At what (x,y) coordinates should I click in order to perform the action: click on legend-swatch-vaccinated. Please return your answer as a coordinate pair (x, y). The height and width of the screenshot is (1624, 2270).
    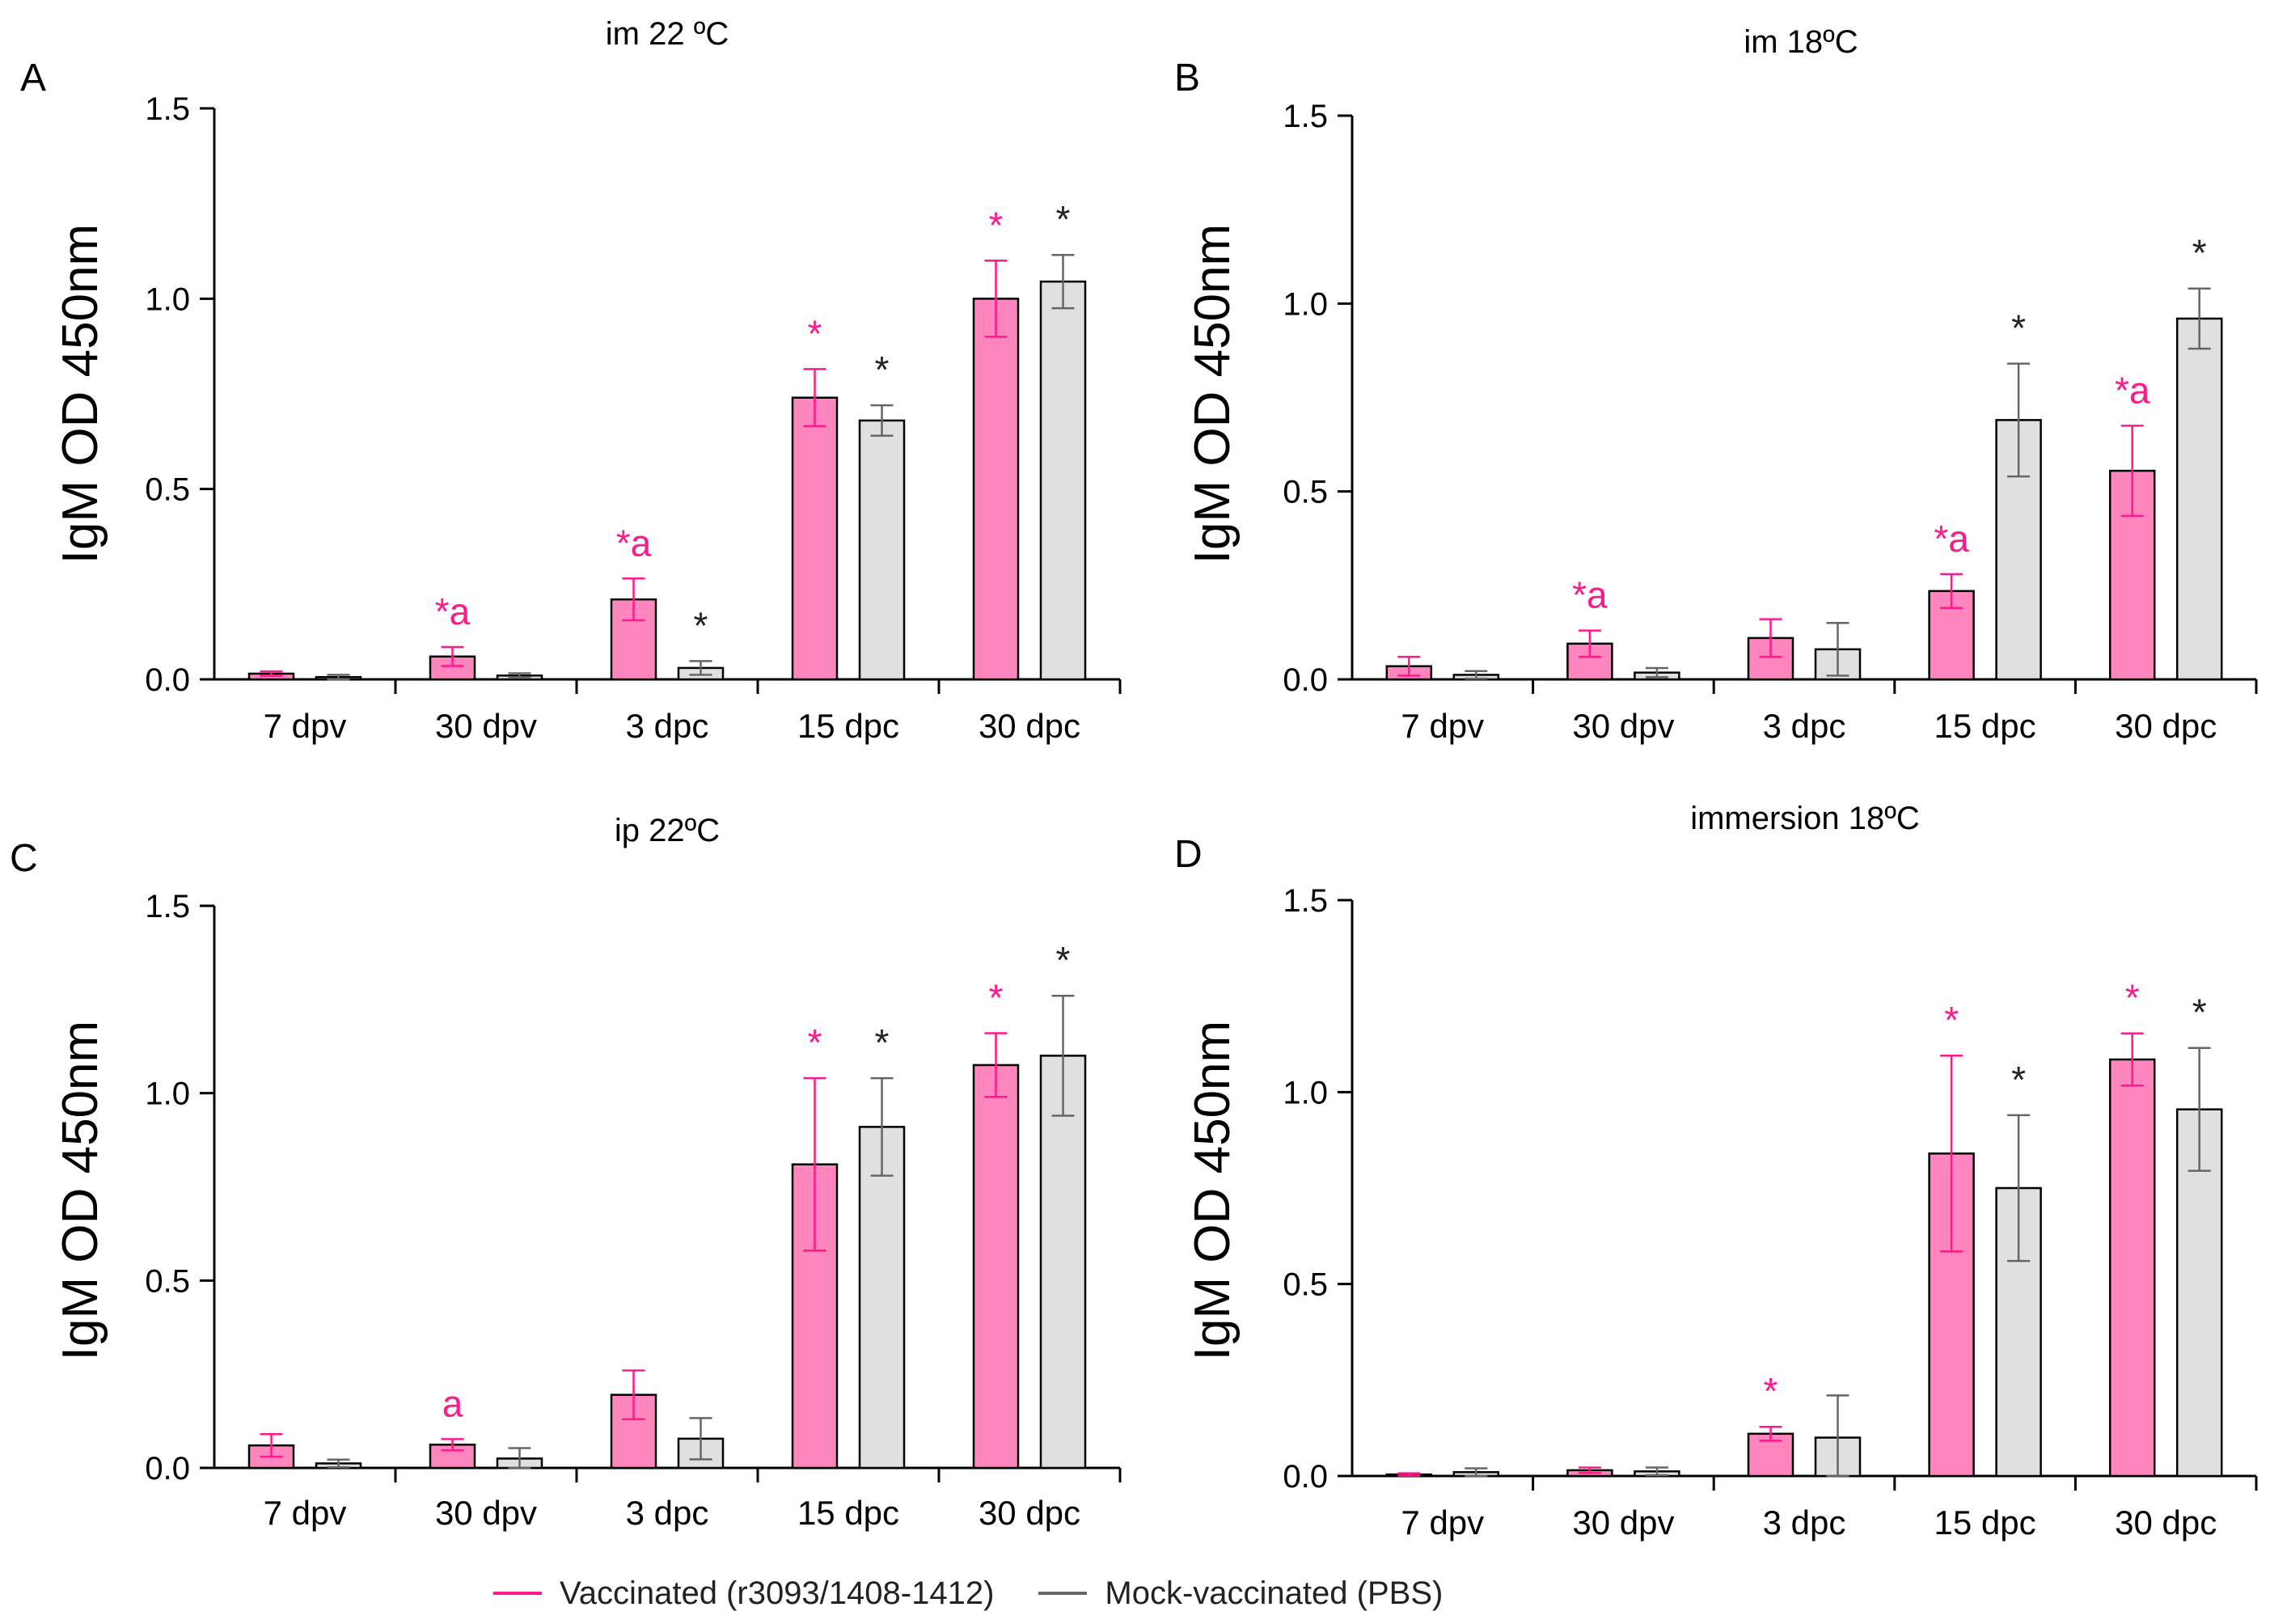
    Looking at the image, I should click on (517, 1593).